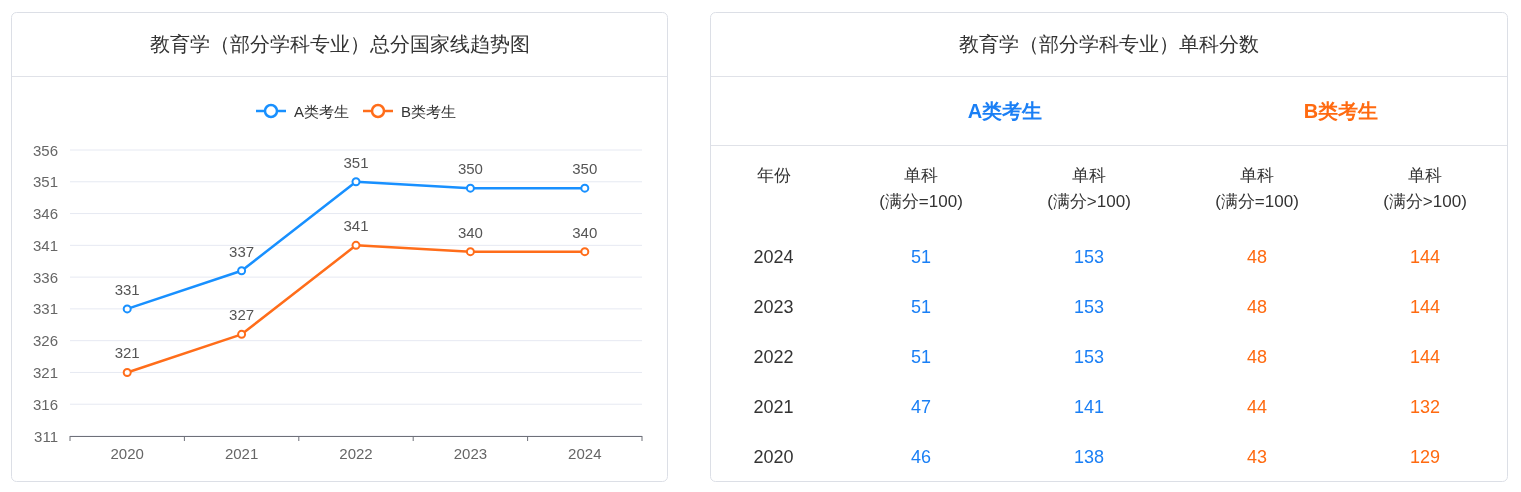  I want to click on data-label: 46, so click(921, 457).